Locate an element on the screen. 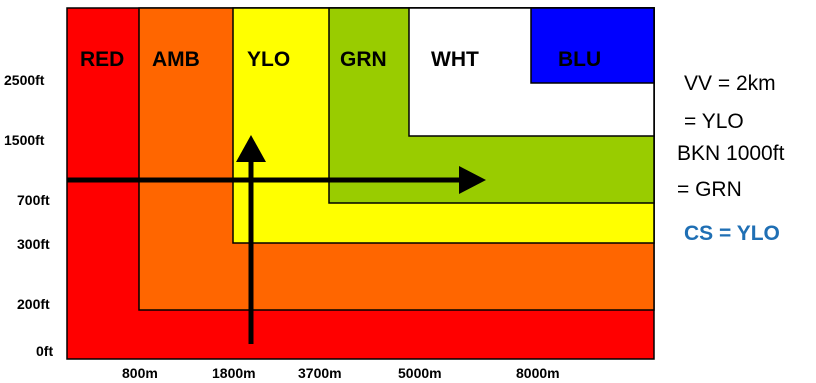 Image resolution: width=816 pixels, height=383 pixels. x-label-1800m: 1800m is located at coordinates (234, 373).